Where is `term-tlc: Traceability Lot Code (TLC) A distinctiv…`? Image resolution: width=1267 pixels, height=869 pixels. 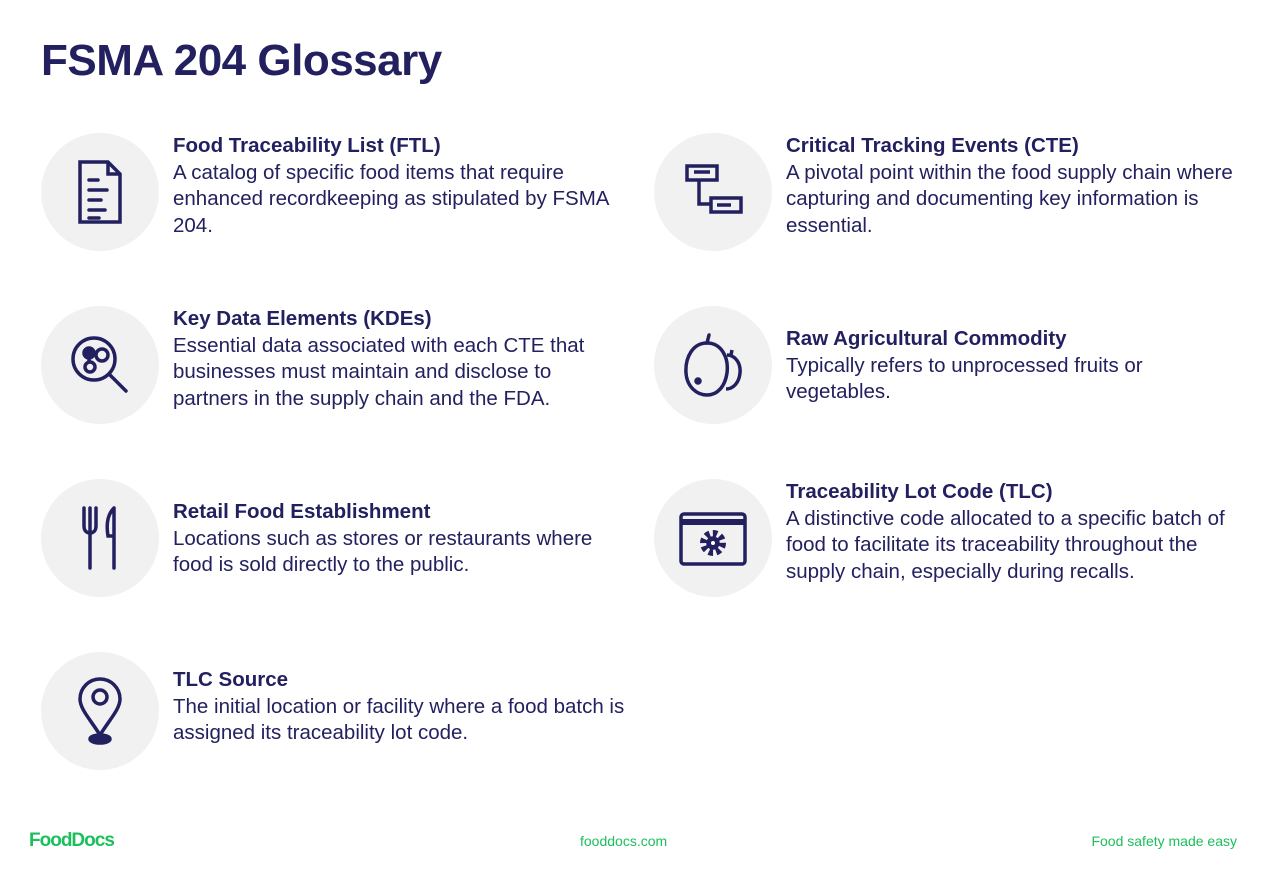
term-tlc: Traceability Lot Code (TLC) A distinctiv… is located at coordinates (1013, 532).